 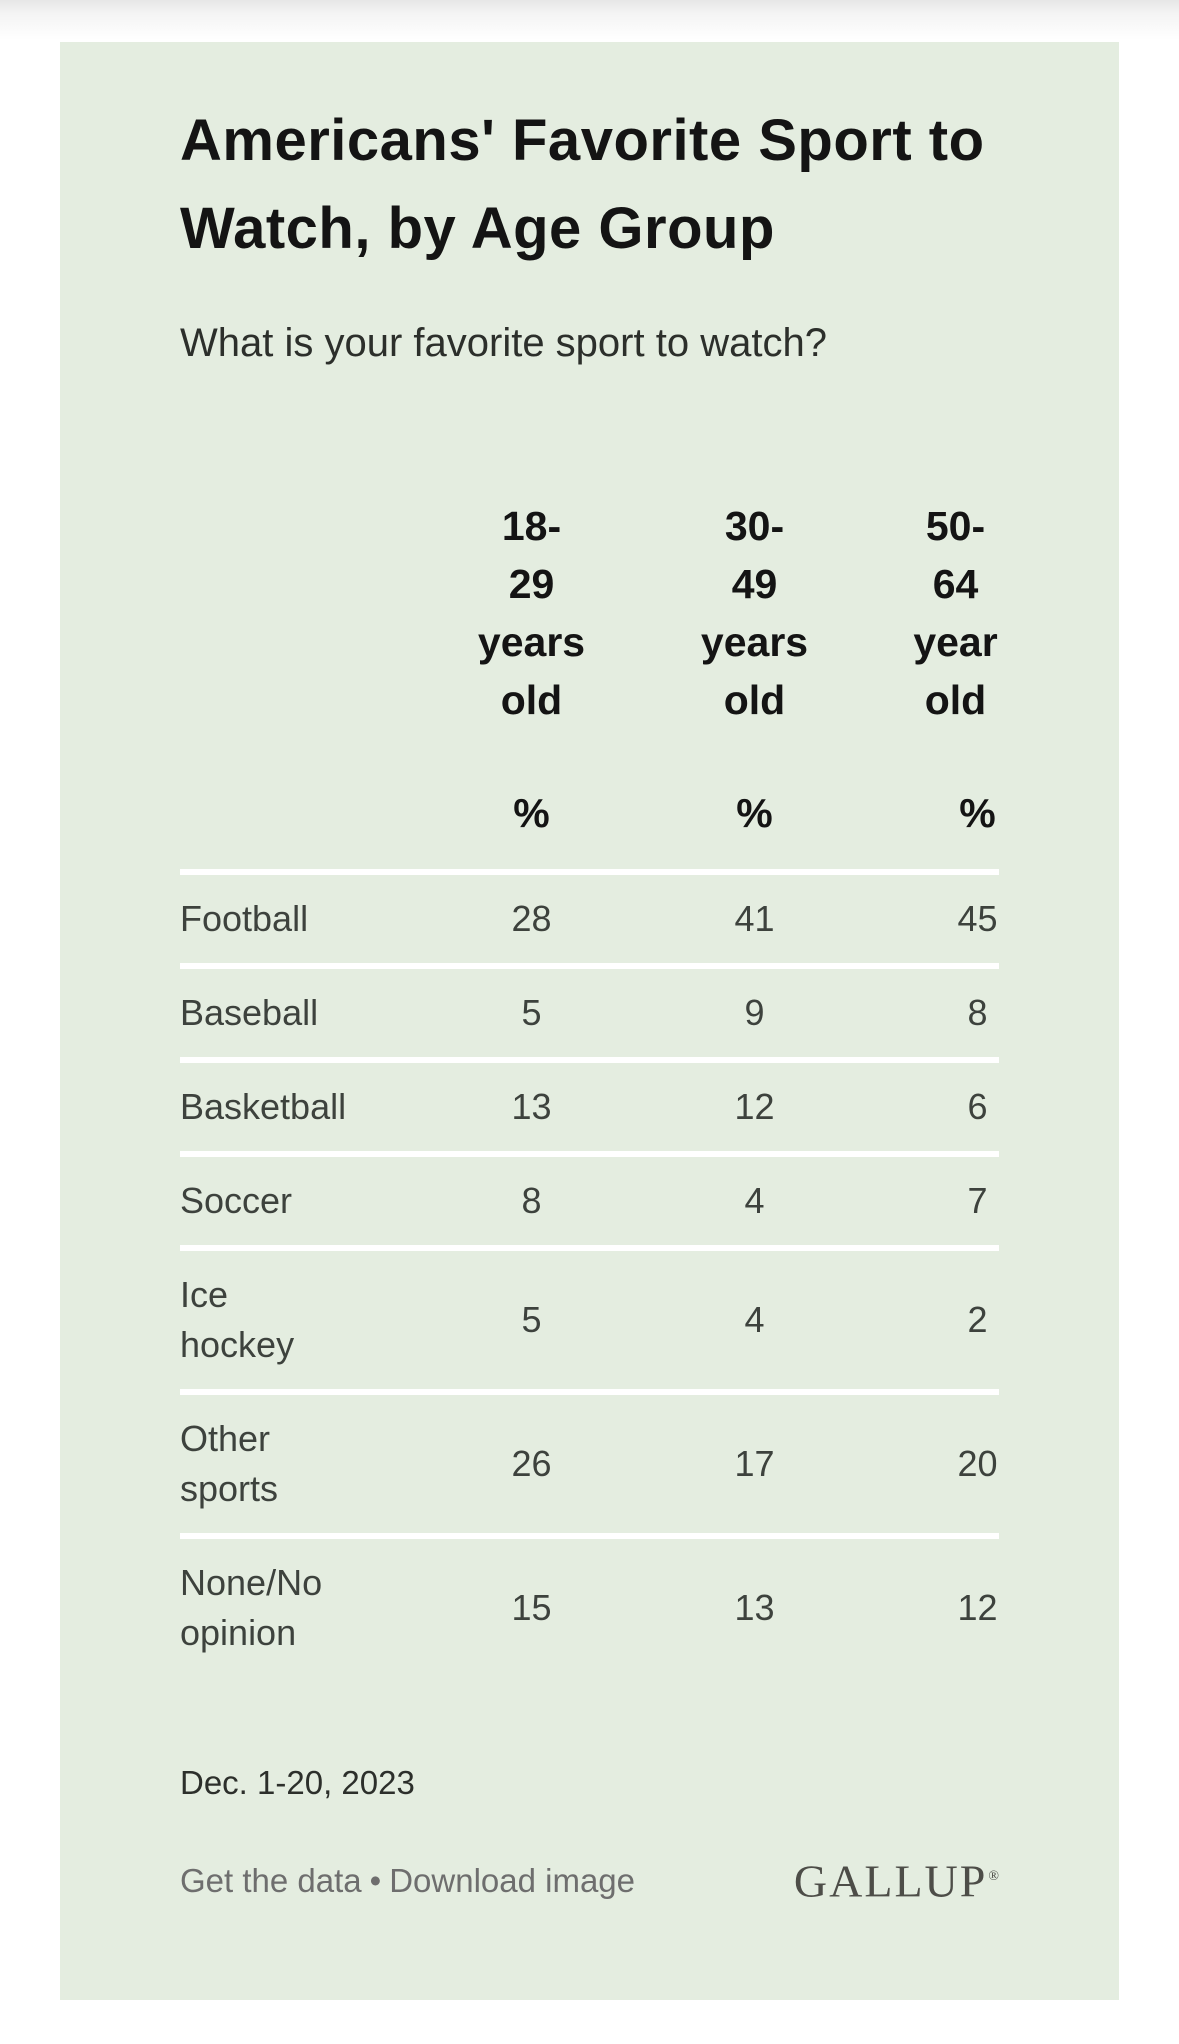 I want to click on gallup-logo: GALLUP®, so click(x=896, y=1879).